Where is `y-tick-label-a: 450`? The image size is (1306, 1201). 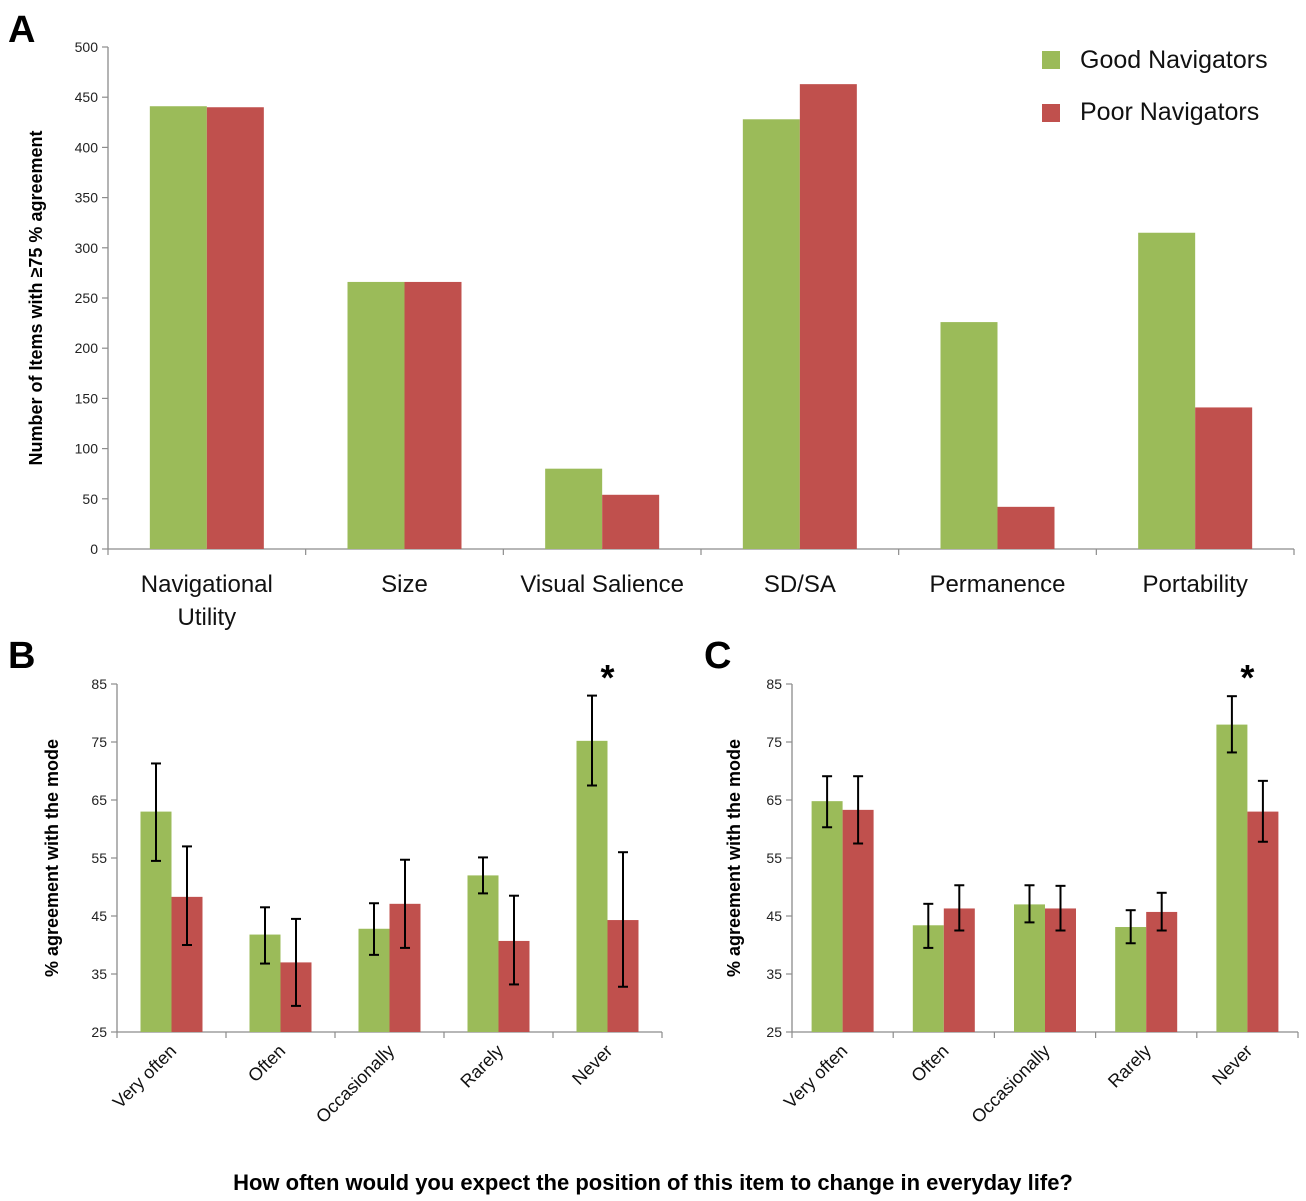
y-tick-label-a: 450 is located at coordinates (87, 97).